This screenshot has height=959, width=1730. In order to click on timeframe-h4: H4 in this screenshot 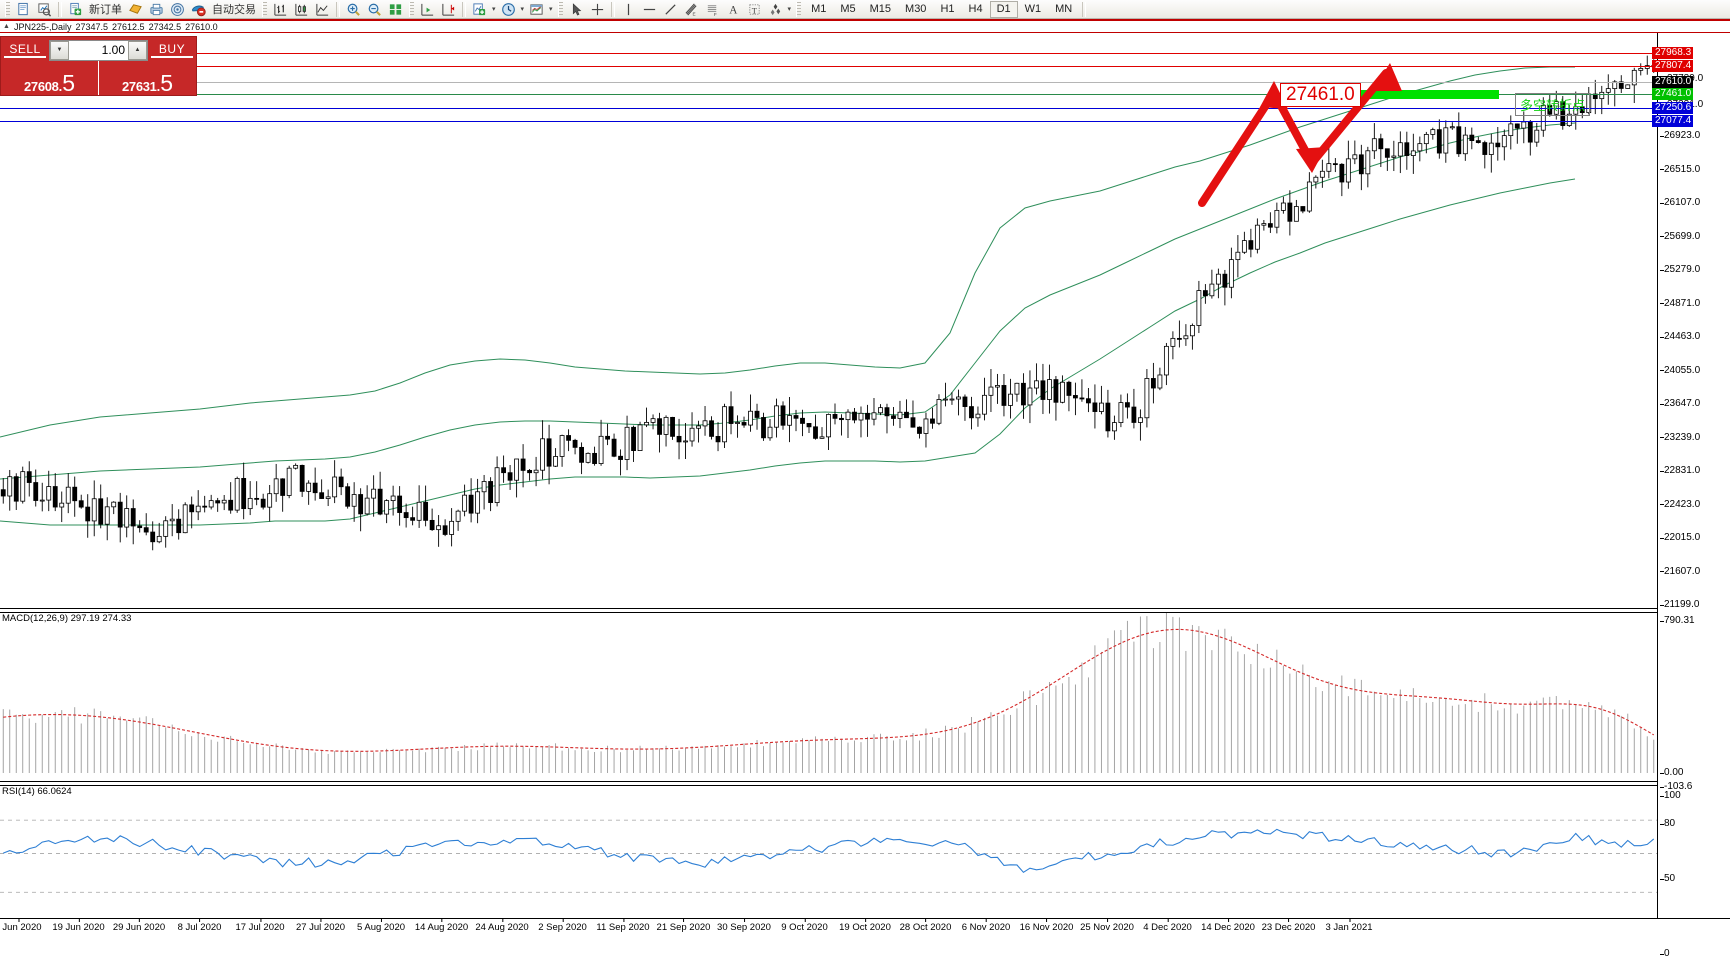, I will do `click(975, 8)`.